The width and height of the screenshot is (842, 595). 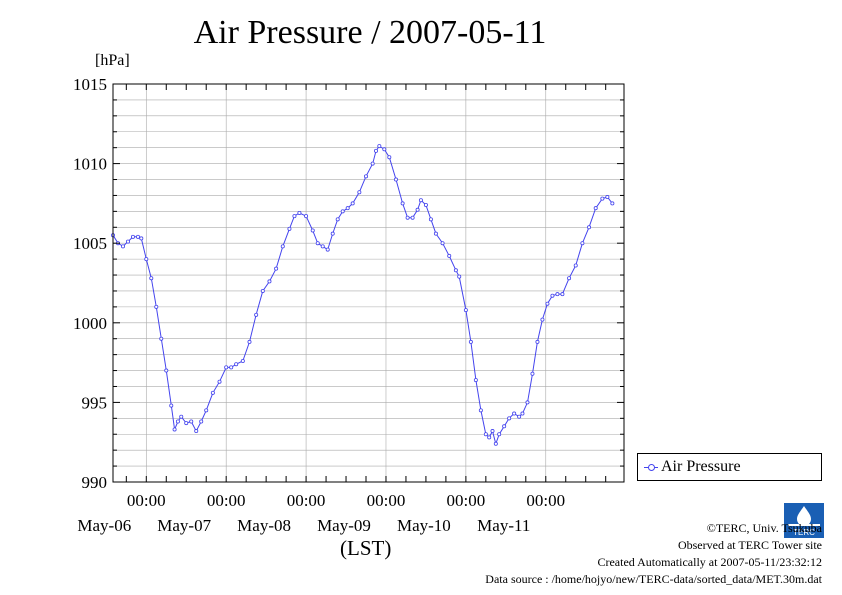 I want to click on x-date-label: May-10, so click(x=424, y=525).